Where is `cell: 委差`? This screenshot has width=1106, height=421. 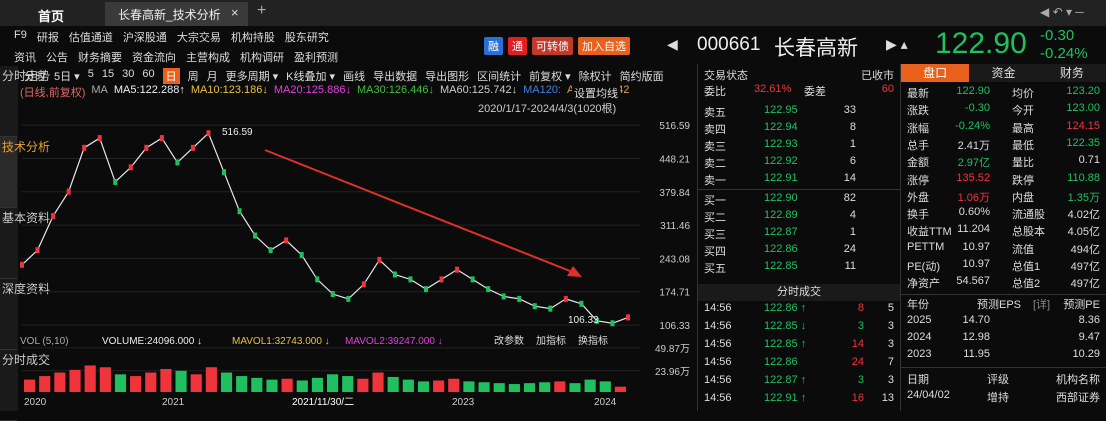 cell: 委差 is located at coordinates (815, 92).